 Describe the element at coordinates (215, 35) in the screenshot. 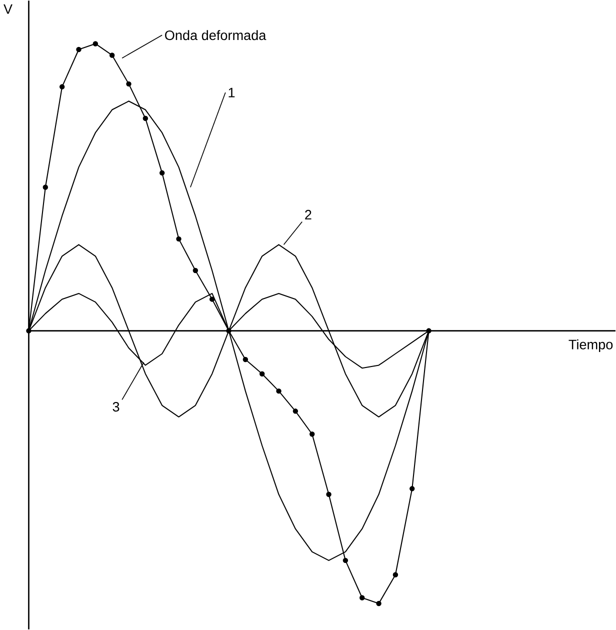

I see `text: Onda deformada` at that location.